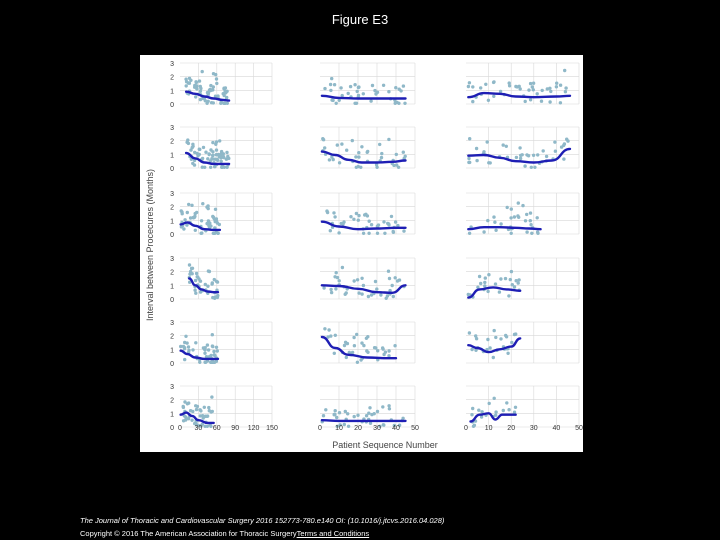  Describe the element at coordinates (150, 245) in the screenshot. I see `y-axis-label: Interval between Procecures (Months)` at that location.